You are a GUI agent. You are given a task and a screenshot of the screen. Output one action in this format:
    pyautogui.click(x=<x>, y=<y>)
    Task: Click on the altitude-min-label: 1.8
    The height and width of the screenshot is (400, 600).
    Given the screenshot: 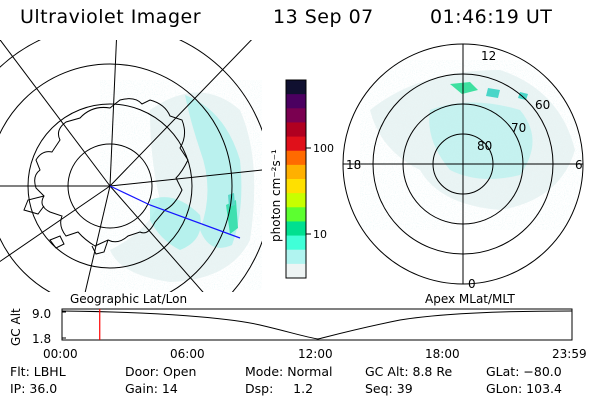 What is the action you would take?
    pyautogui.click(x=41, y=339)
    